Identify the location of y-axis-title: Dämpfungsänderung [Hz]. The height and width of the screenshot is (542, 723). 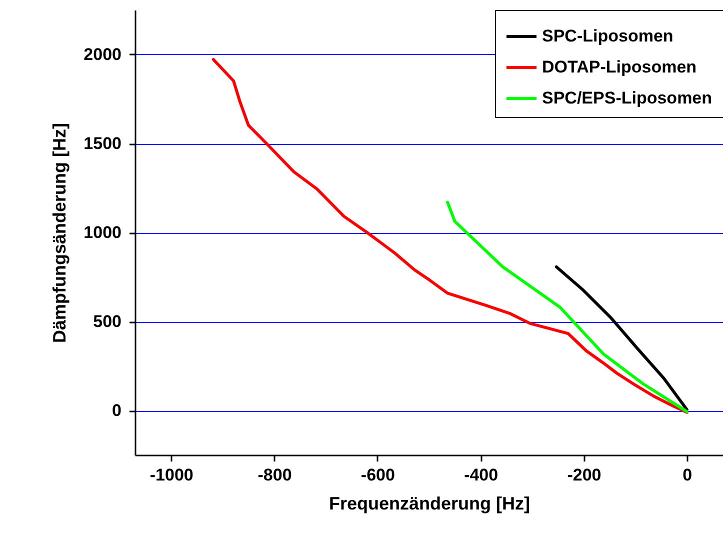
(60, 233).